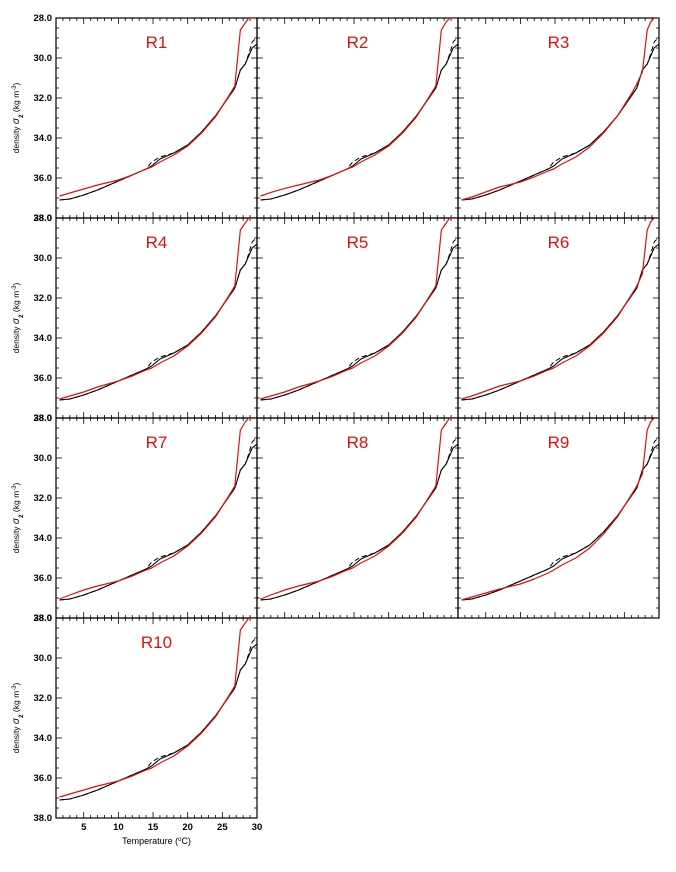  Describe the element at coordinates (358, 442) in the screenshot. I see `panel-title: R8` at that location.